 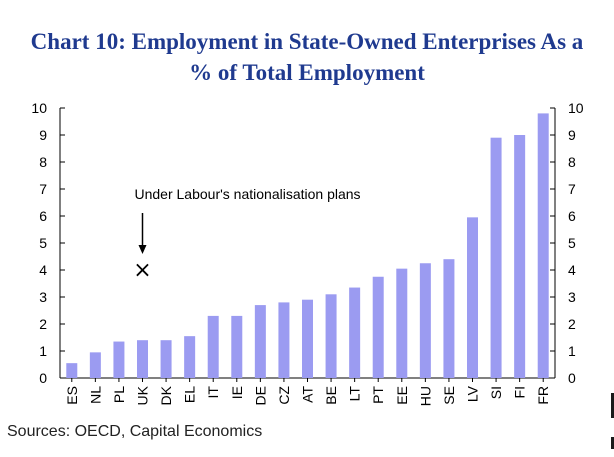 I want to click on x-tick-label-cz: CZ, so click(x=284, y=395).